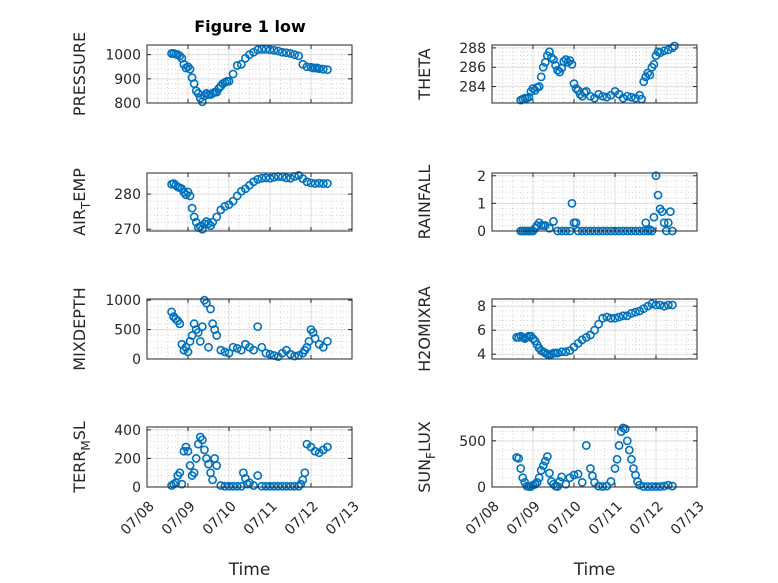 This screenshot has height=583, width=778. I want to click on y-axis-label: H2OMIXRA, so click(424, 329).